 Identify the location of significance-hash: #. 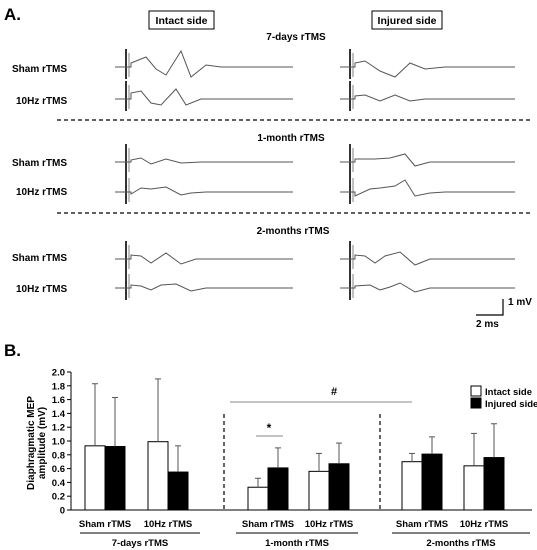
(334, 392).